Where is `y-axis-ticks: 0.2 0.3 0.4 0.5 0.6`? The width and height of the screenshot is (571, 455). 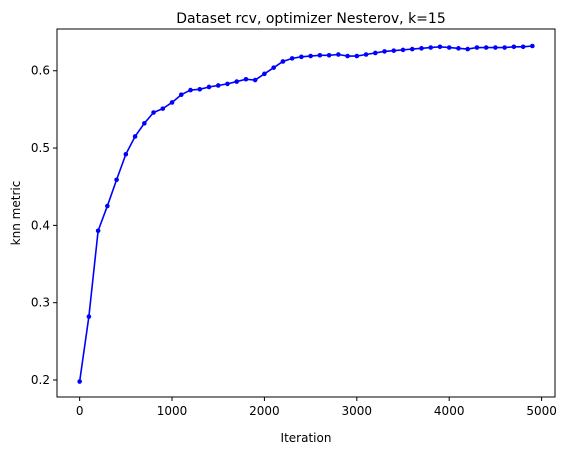
y-axis-ticks: 0.2 0.3 0.4 0.5 0.6 is located at coordinates (44, 225).